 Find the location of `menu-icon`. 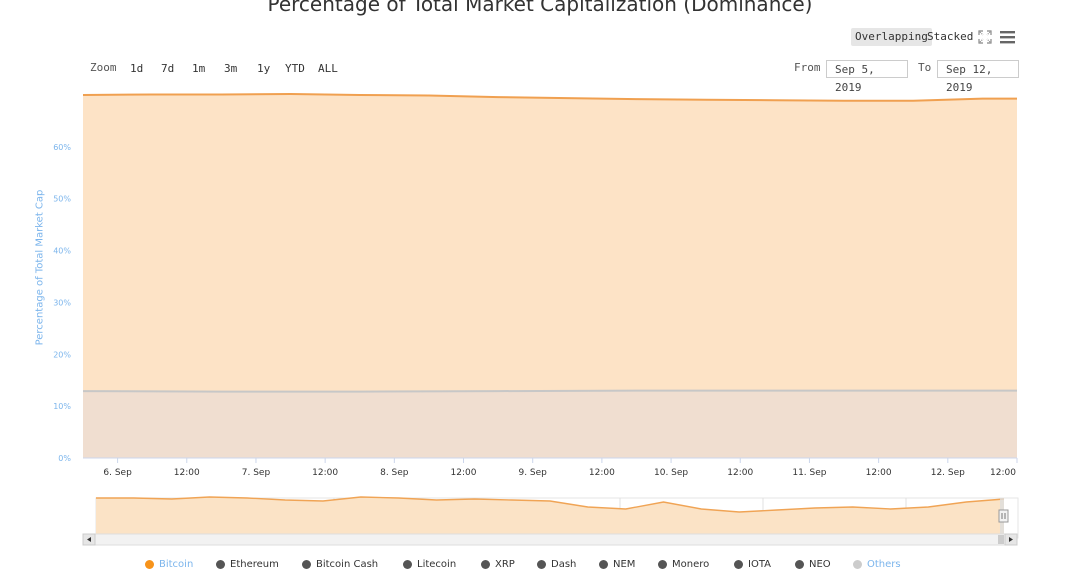

menu-icon is located at coordinates (1008, 37).